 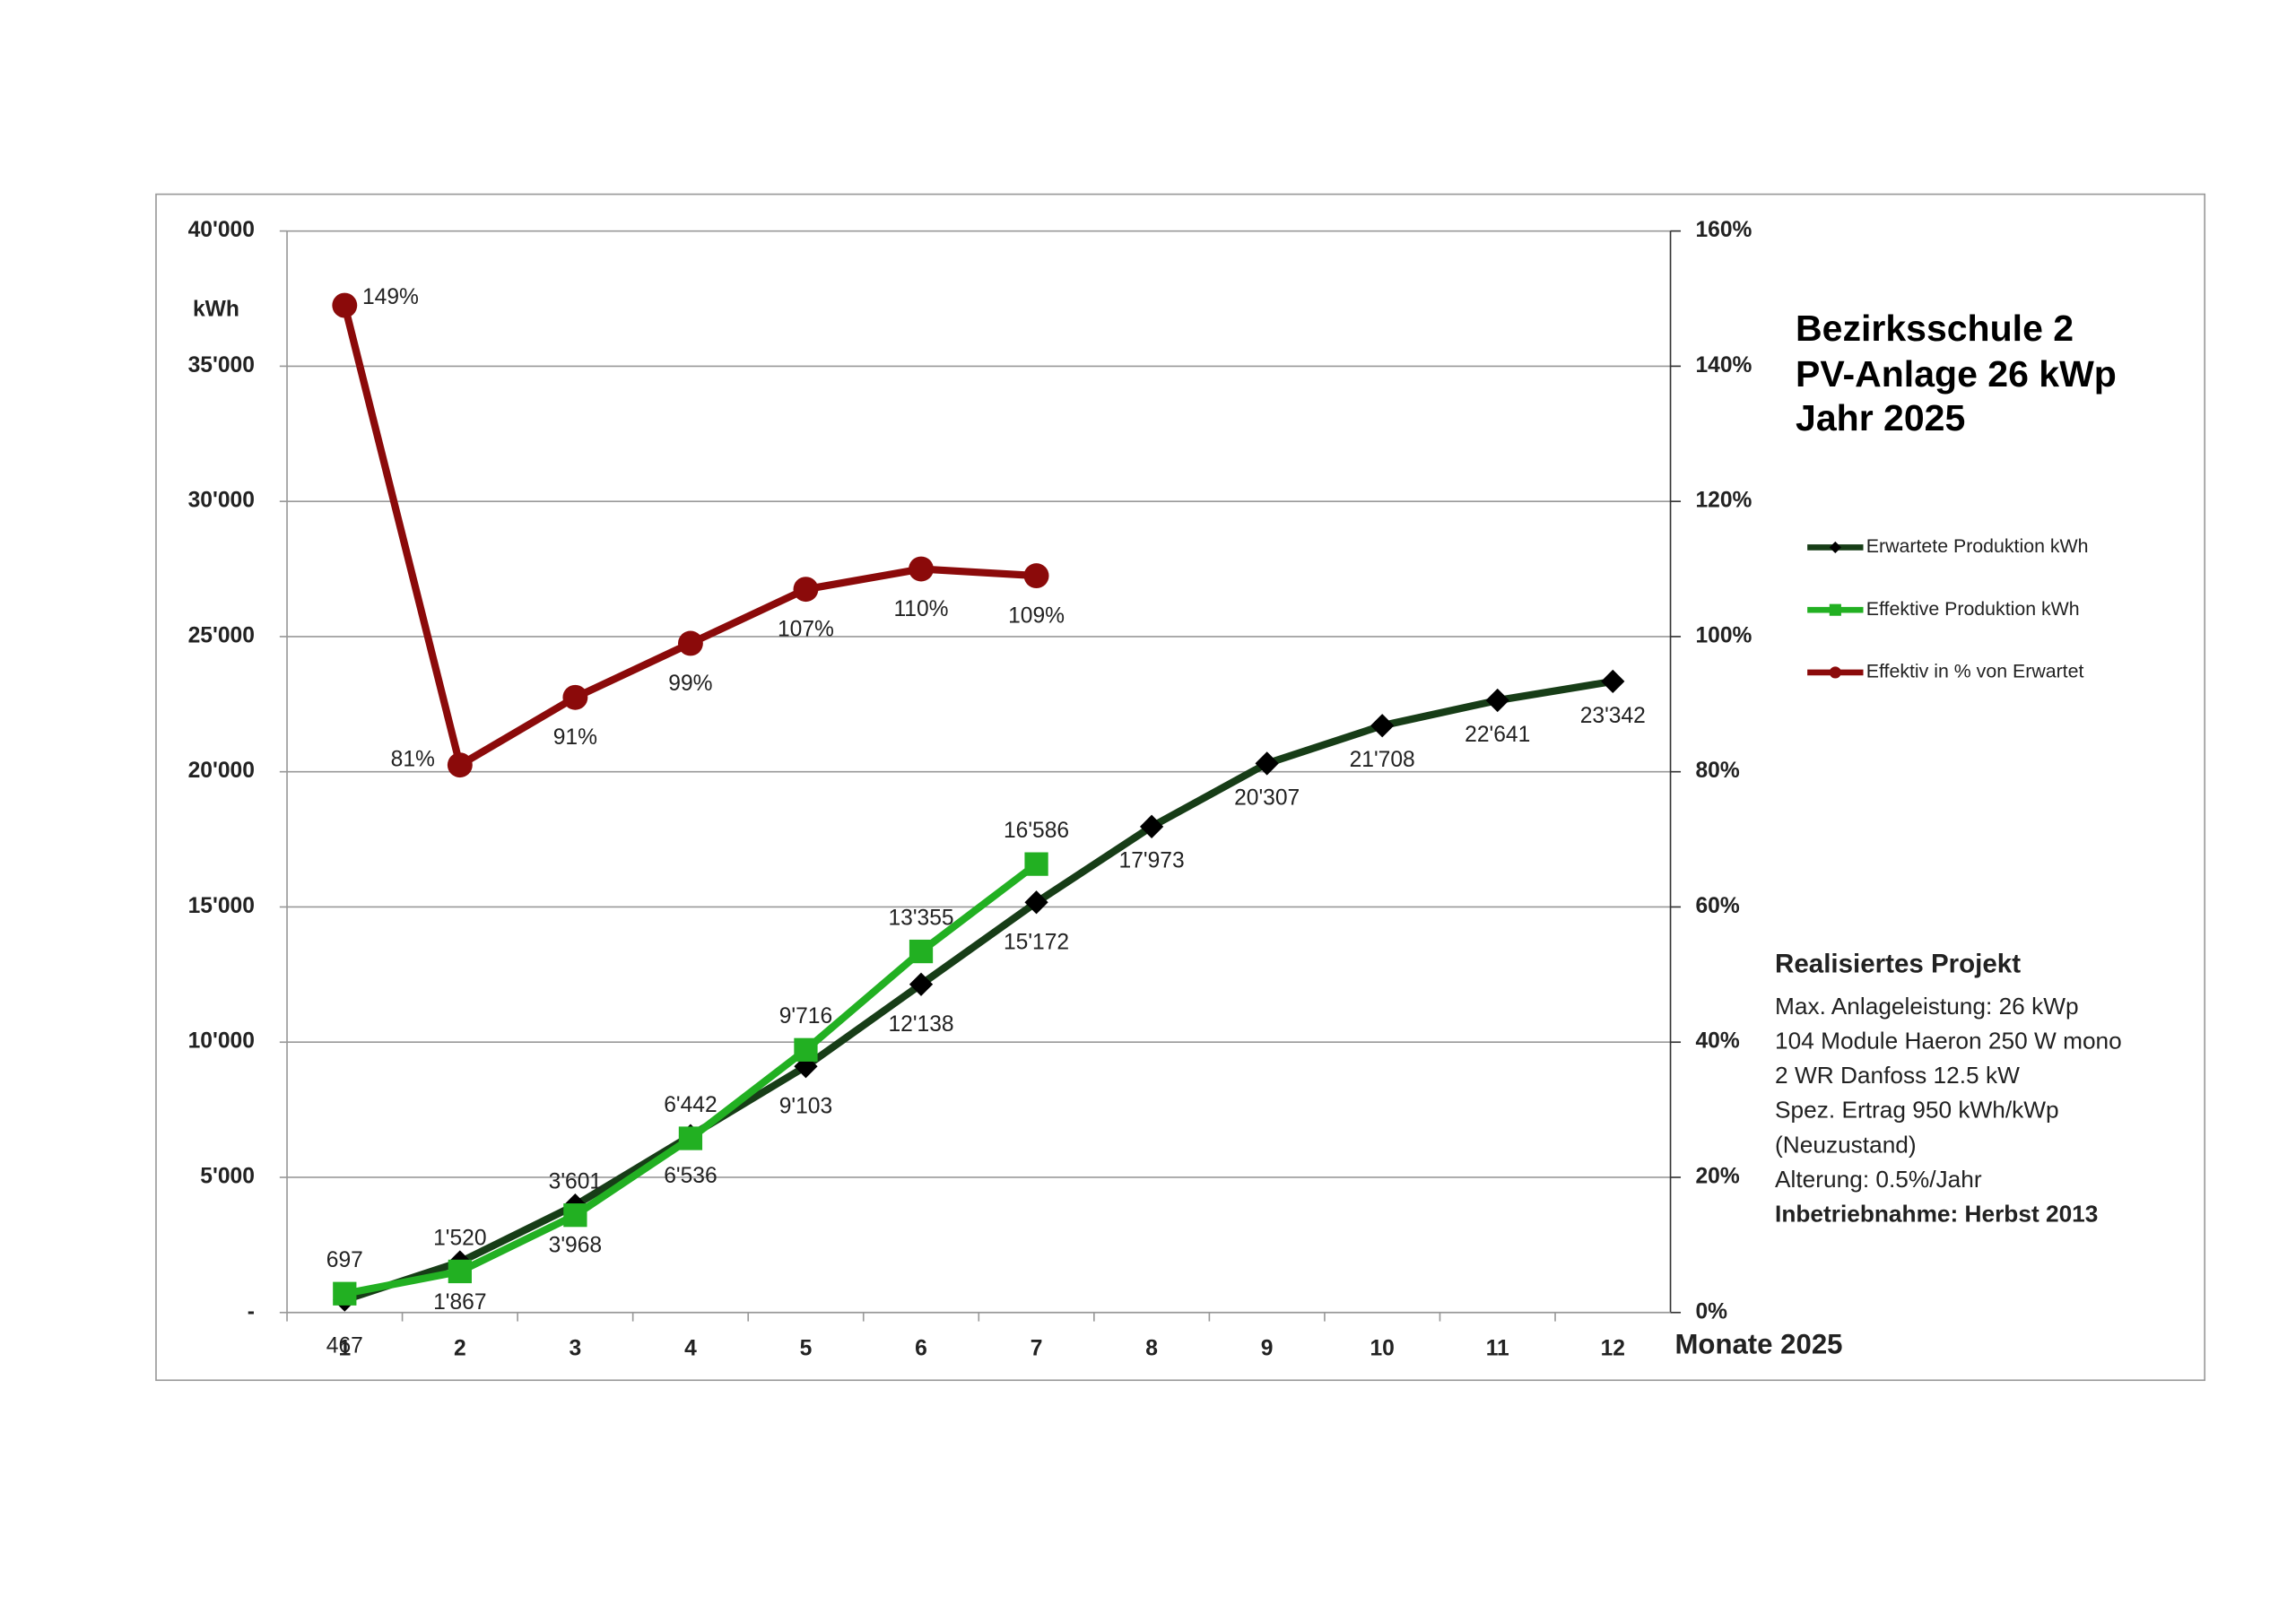 What do you see at coordinates (390, 297) in the screenshot?
I see `data-label: 149%` at bounding box center [390, 297].